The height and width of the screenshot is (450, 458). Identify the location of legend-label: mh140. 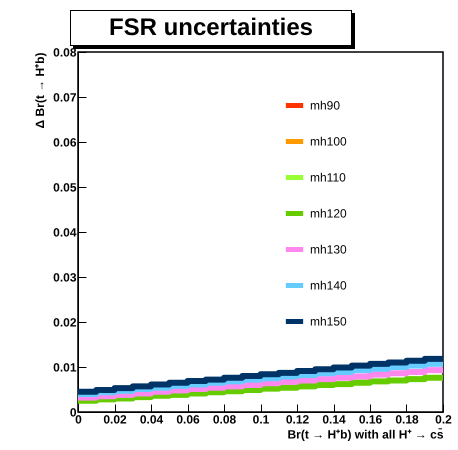
(329, 285).